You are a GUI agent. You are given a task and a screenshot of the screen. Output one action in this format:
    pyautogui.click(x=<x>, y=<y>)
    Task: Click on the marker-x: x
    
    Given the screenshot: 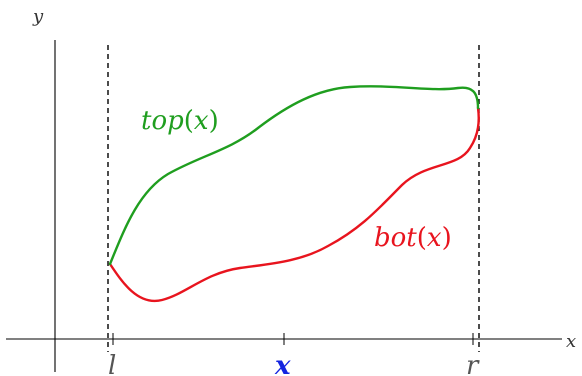 What is the action you would take?
    pyautogui.click(x=282, y=363)
    